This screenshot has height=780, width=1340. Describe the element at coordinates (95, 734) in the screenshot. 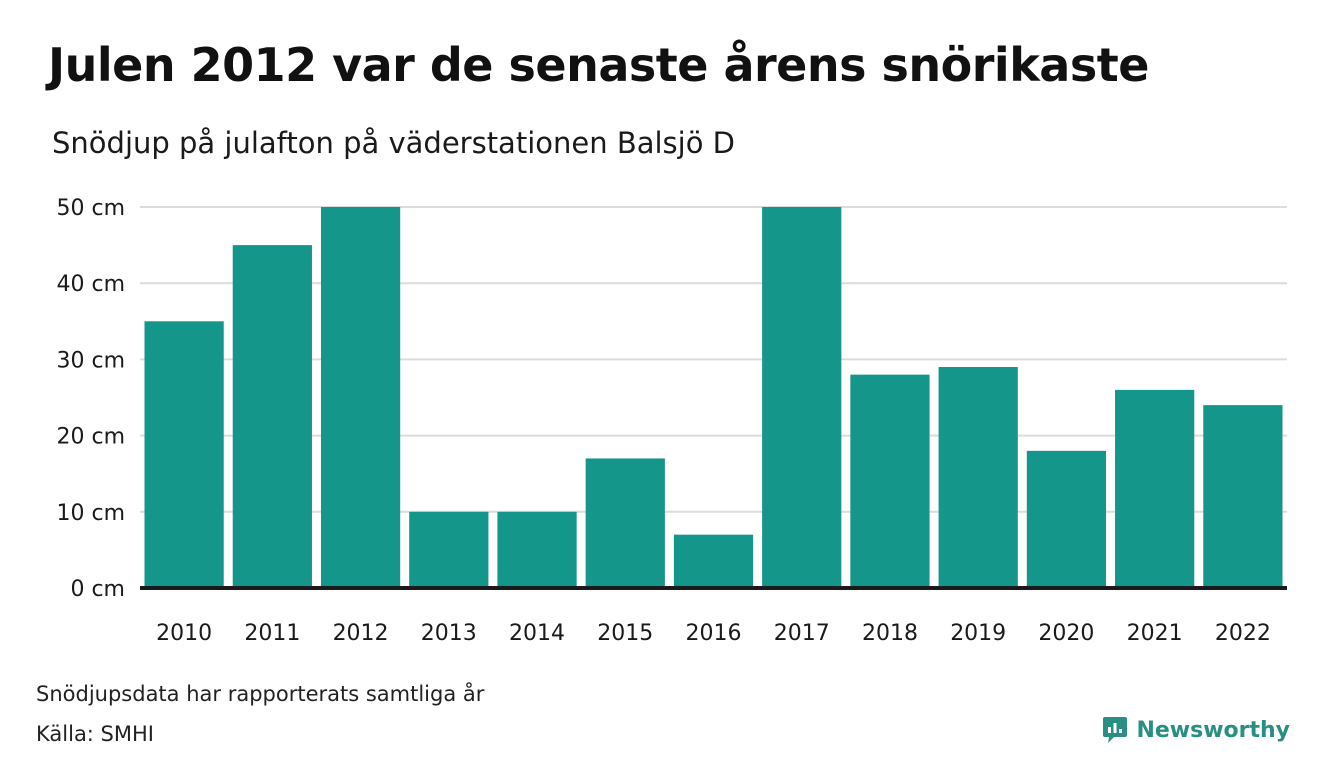

I see `source-note: Källa: SMHI` at that location.